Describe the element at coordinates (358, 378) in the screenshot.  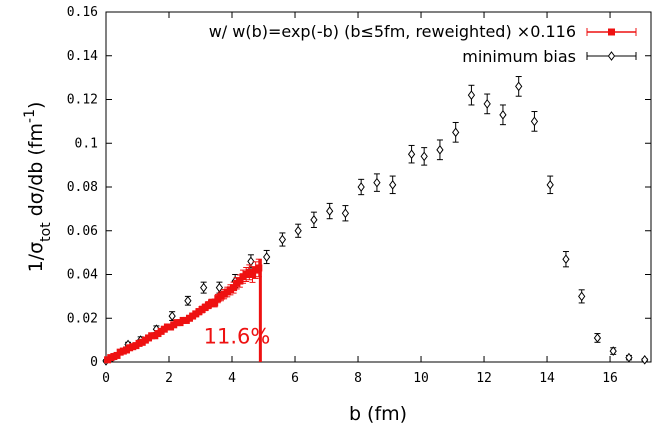
I see `x-tick-label: 8` at that location.